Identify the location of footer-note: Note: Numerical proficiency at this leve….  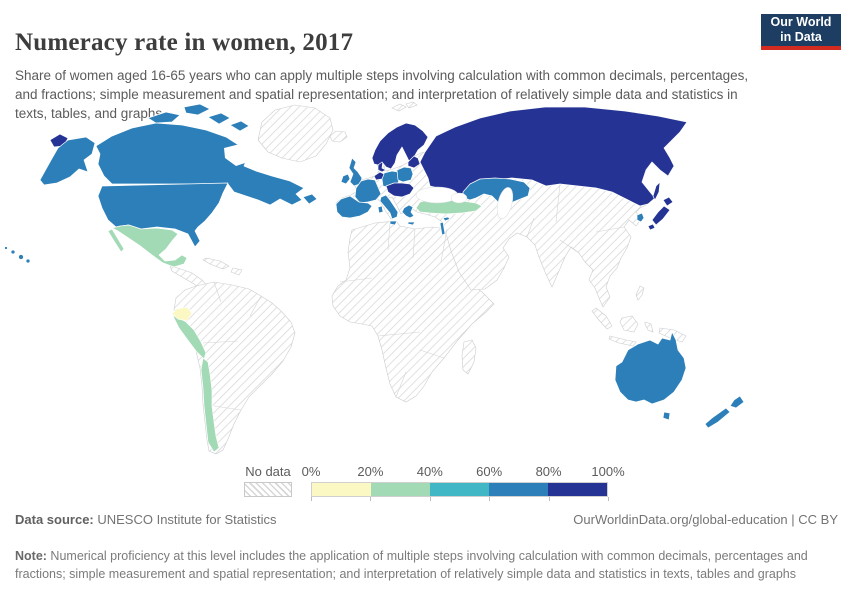
(425, 565).